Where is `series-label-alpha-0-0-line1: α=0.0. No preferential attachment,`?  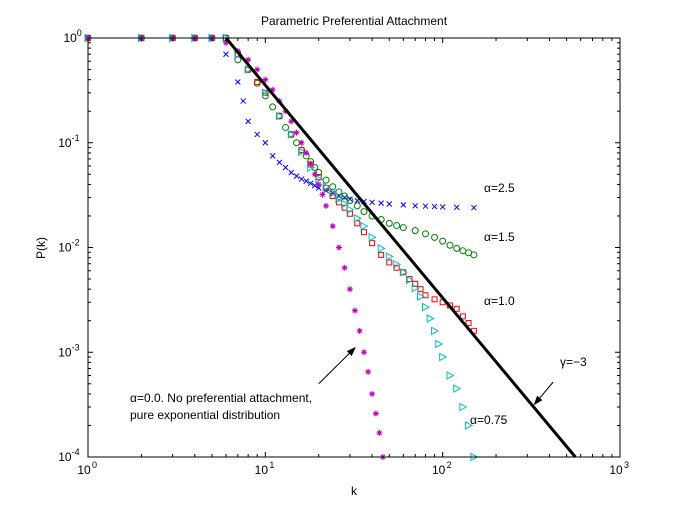
series-label-alpha-0-0-line1: α=0.0. No preferential attachment, is located at coordinates (221, 398).